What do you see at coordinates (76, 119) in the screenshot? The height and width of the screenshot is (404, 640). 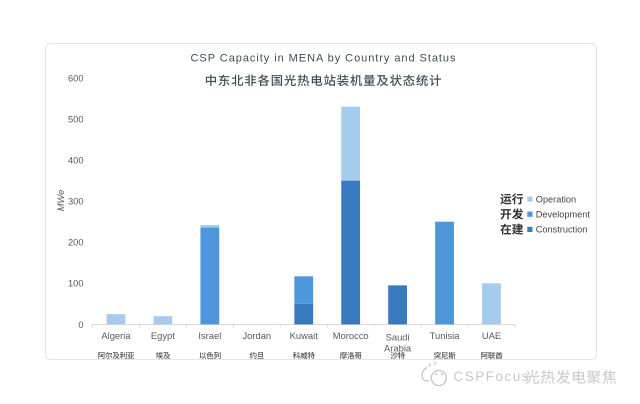 I see `svg-text: 500` at bounding box center [76, 119].